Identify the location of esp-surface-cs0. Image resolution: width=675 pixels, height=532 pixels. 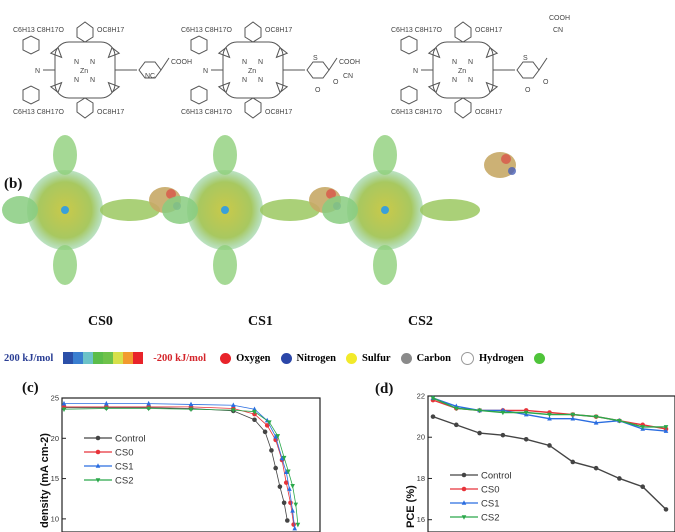
(91, 210).